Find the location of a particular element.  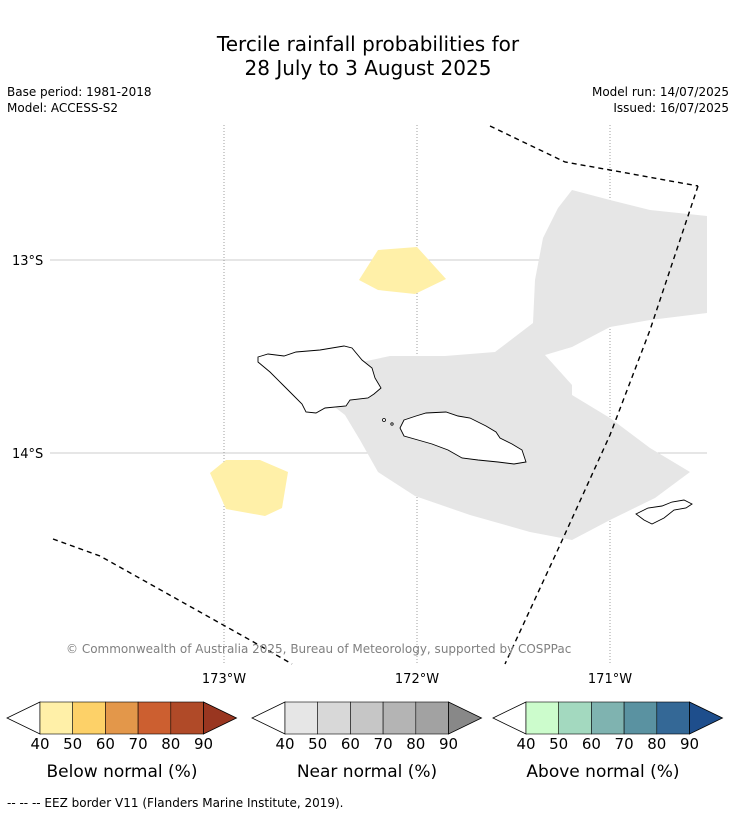

below-normal-region-north is located at coordinates (402, 270).